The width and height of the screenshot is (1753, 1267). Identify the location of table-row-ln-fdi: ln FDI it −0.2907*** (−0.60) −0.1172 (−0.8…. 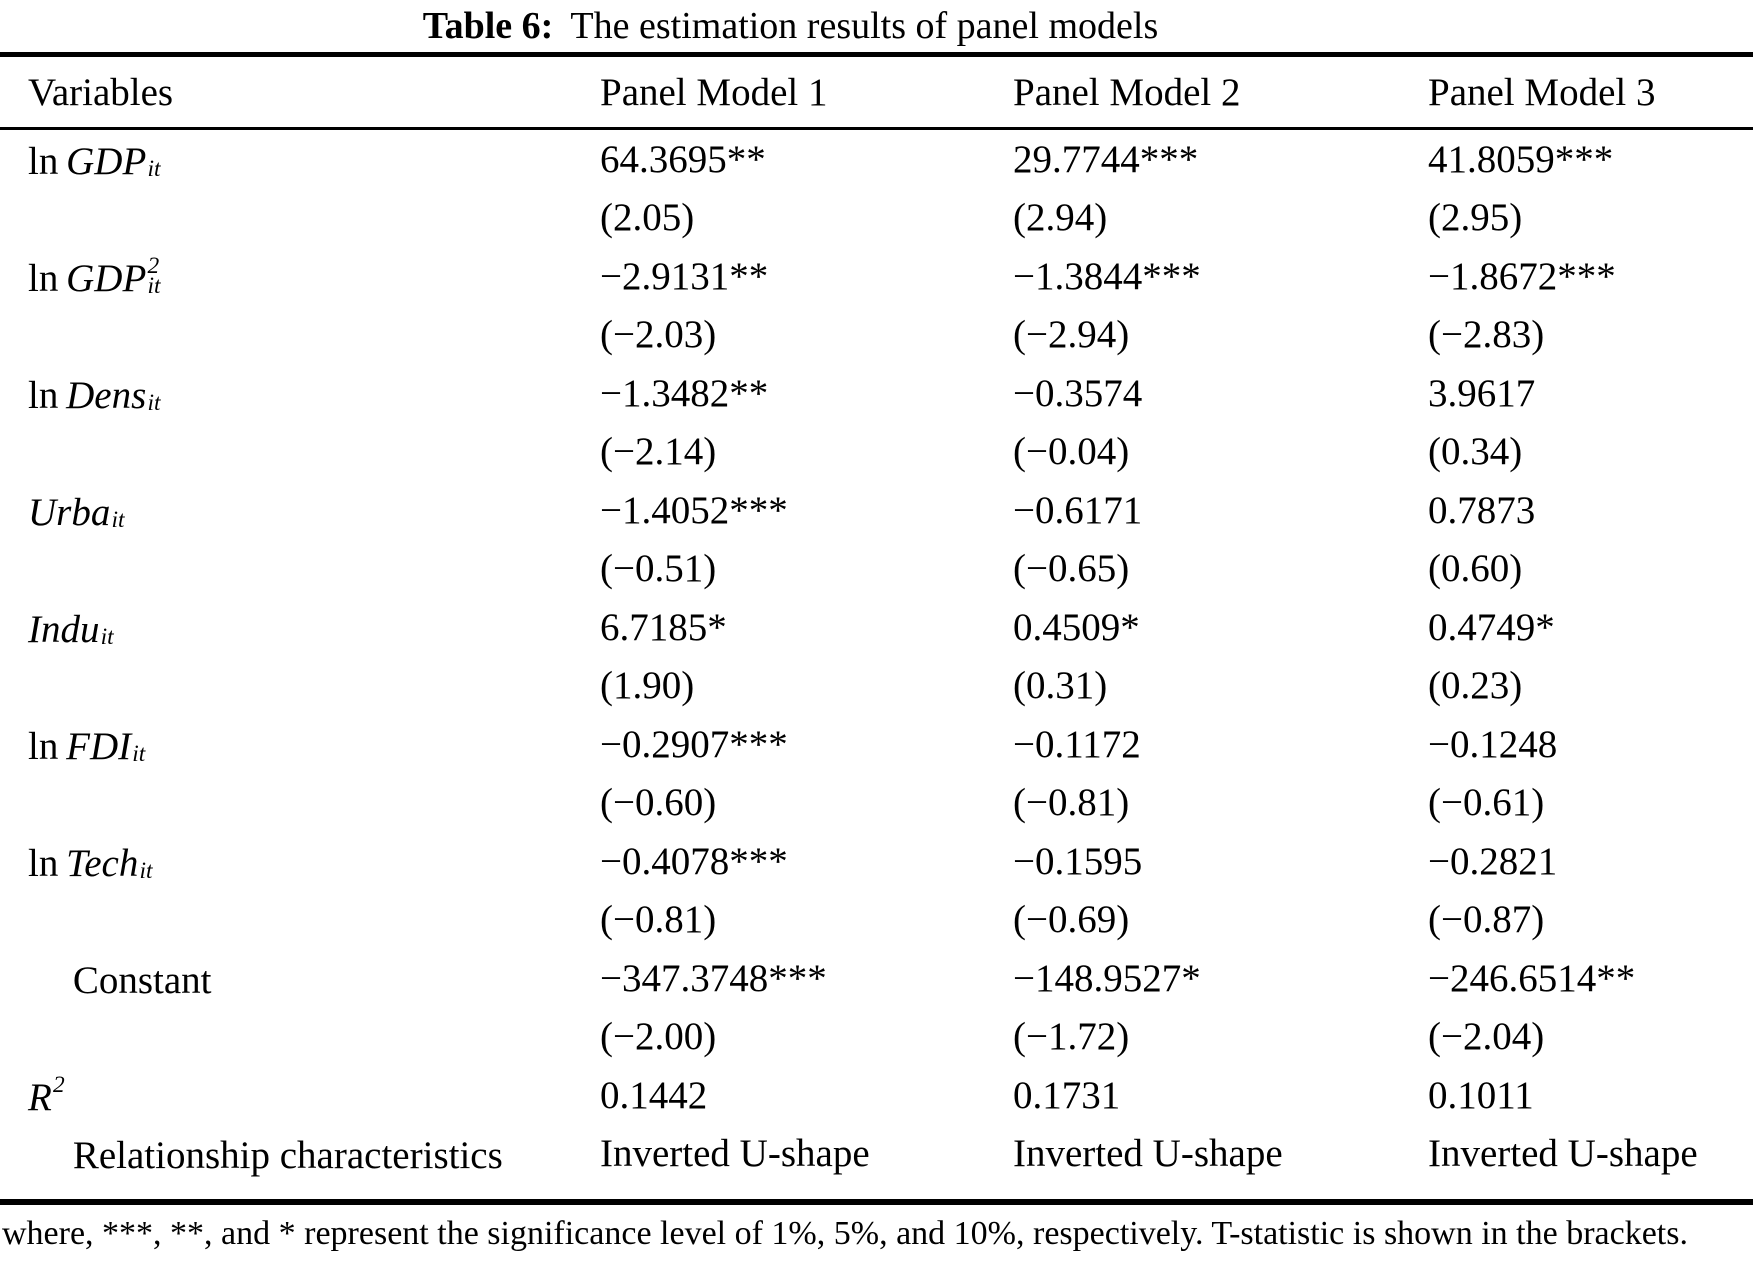
(876, 773).